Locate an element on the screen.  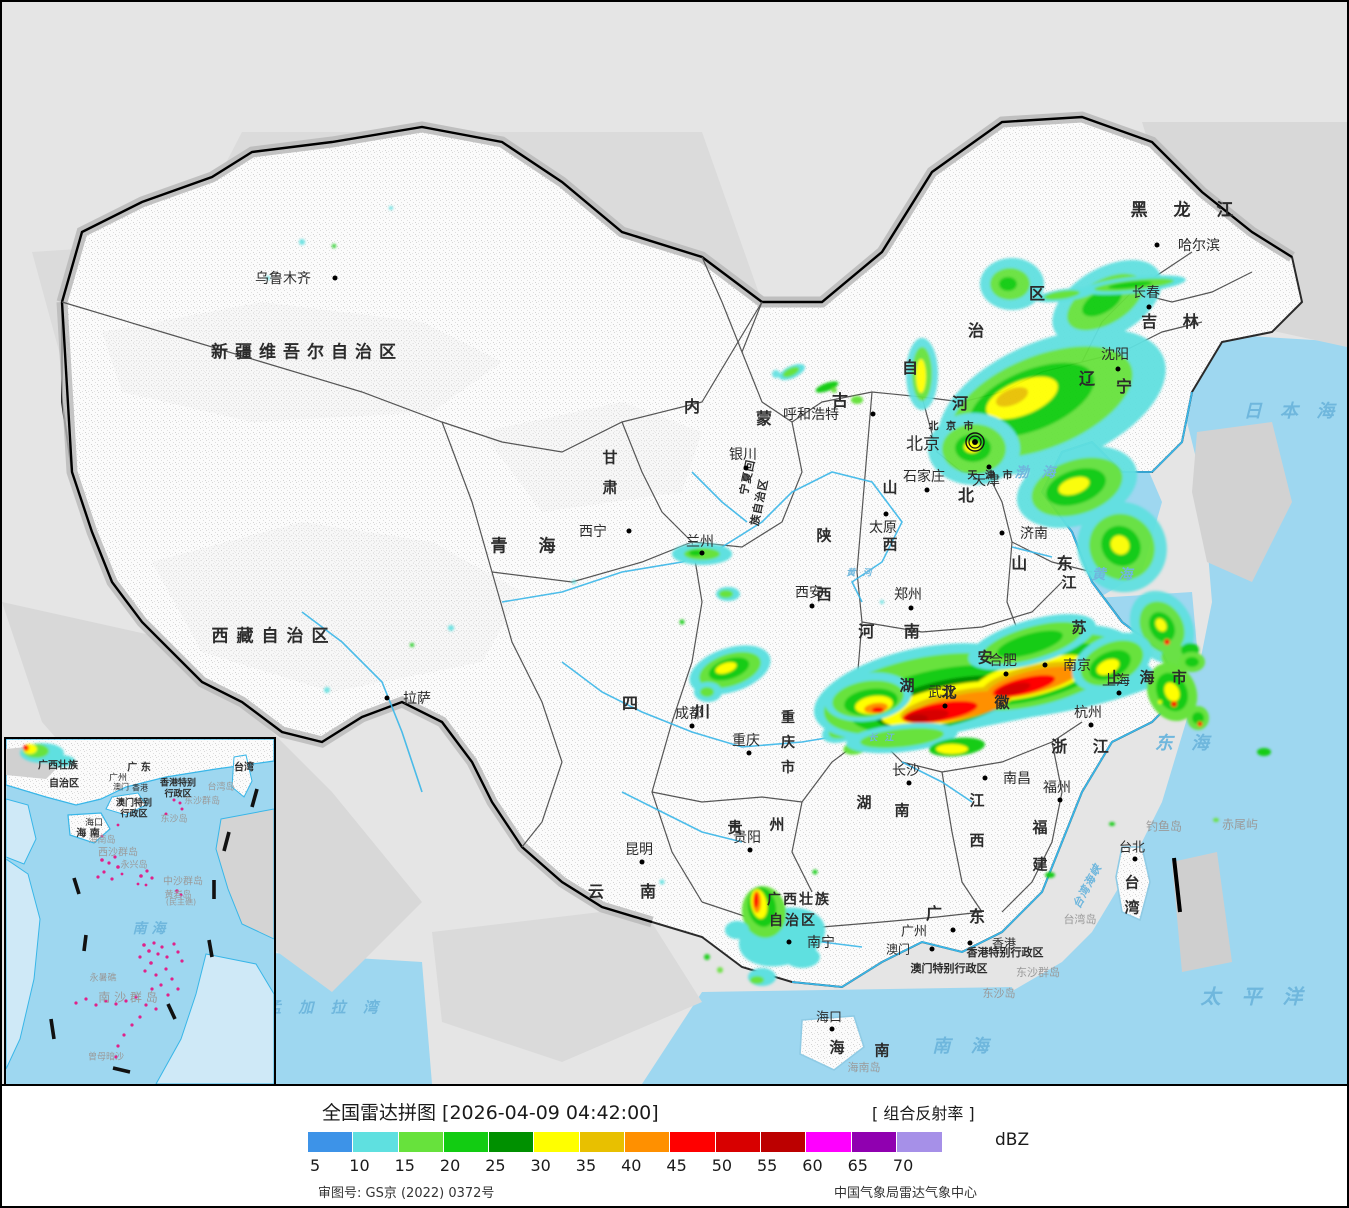
boundary-marks is located at coordinates (1177, 885).